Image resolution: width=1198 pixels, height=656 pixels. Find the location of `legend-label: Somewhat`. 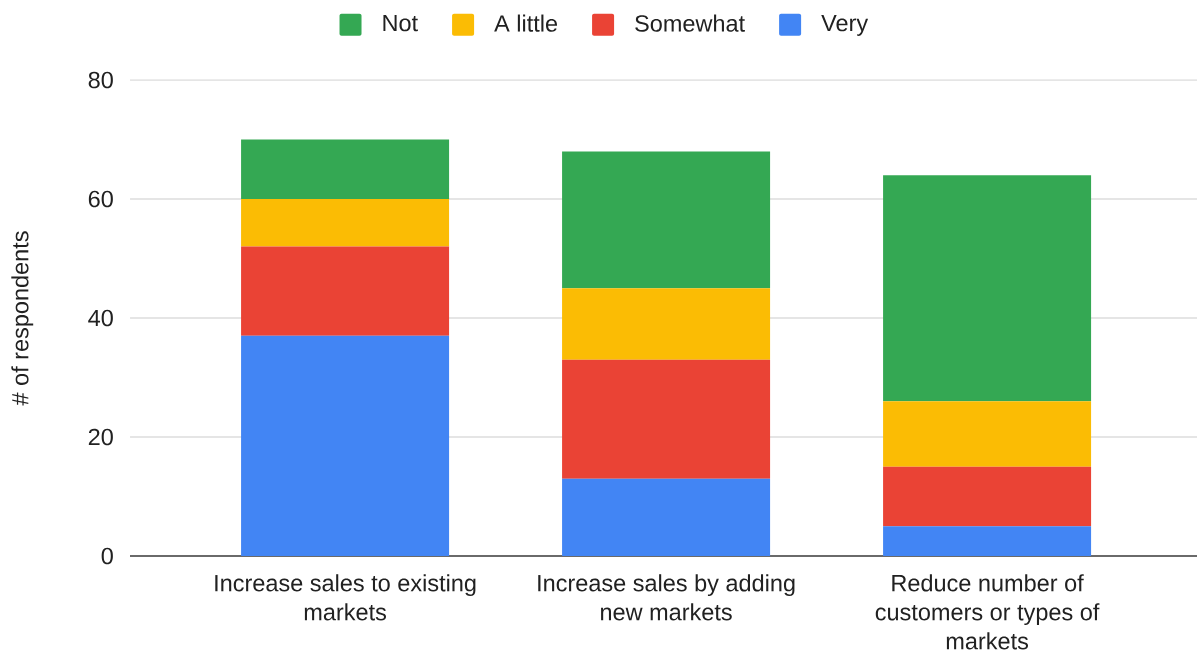

legend-label: Somewhat is located at coordinates (690, 23).